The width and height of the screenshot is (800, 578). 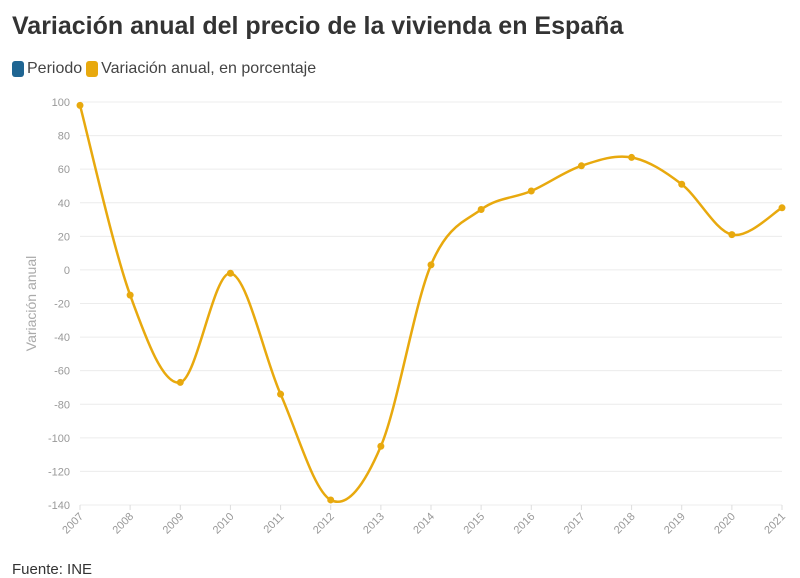 I want to click on y-tick-label: 100, so click(x=61, y=103).